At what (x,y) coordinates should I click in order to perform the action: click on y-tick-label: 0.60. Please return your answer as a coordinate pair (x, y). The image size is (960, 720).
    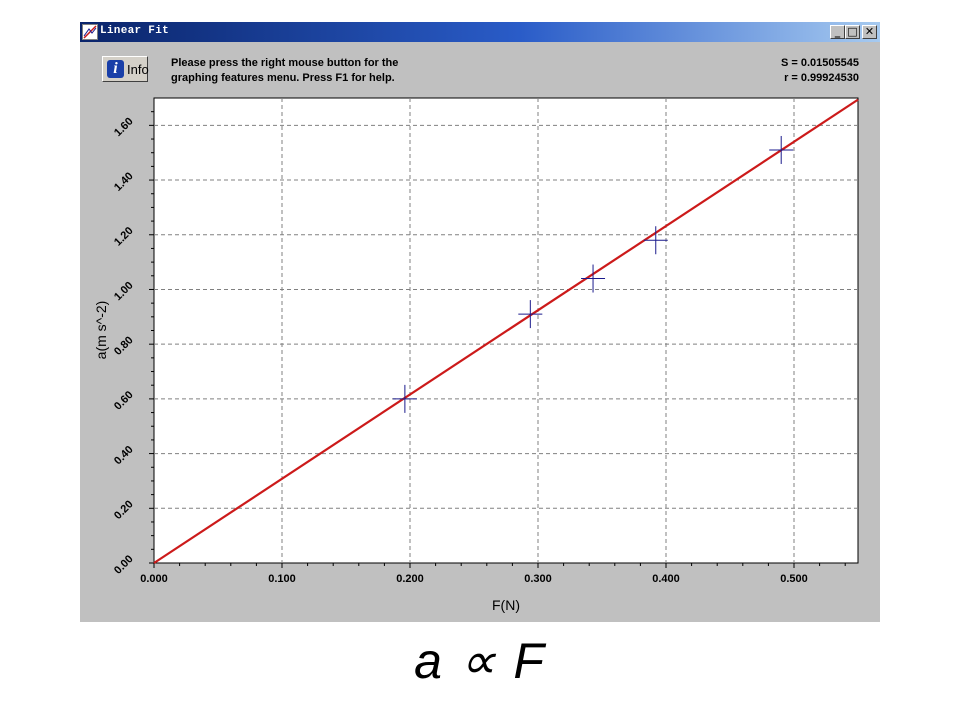
    Looking at the image, I should click on (124, 401).